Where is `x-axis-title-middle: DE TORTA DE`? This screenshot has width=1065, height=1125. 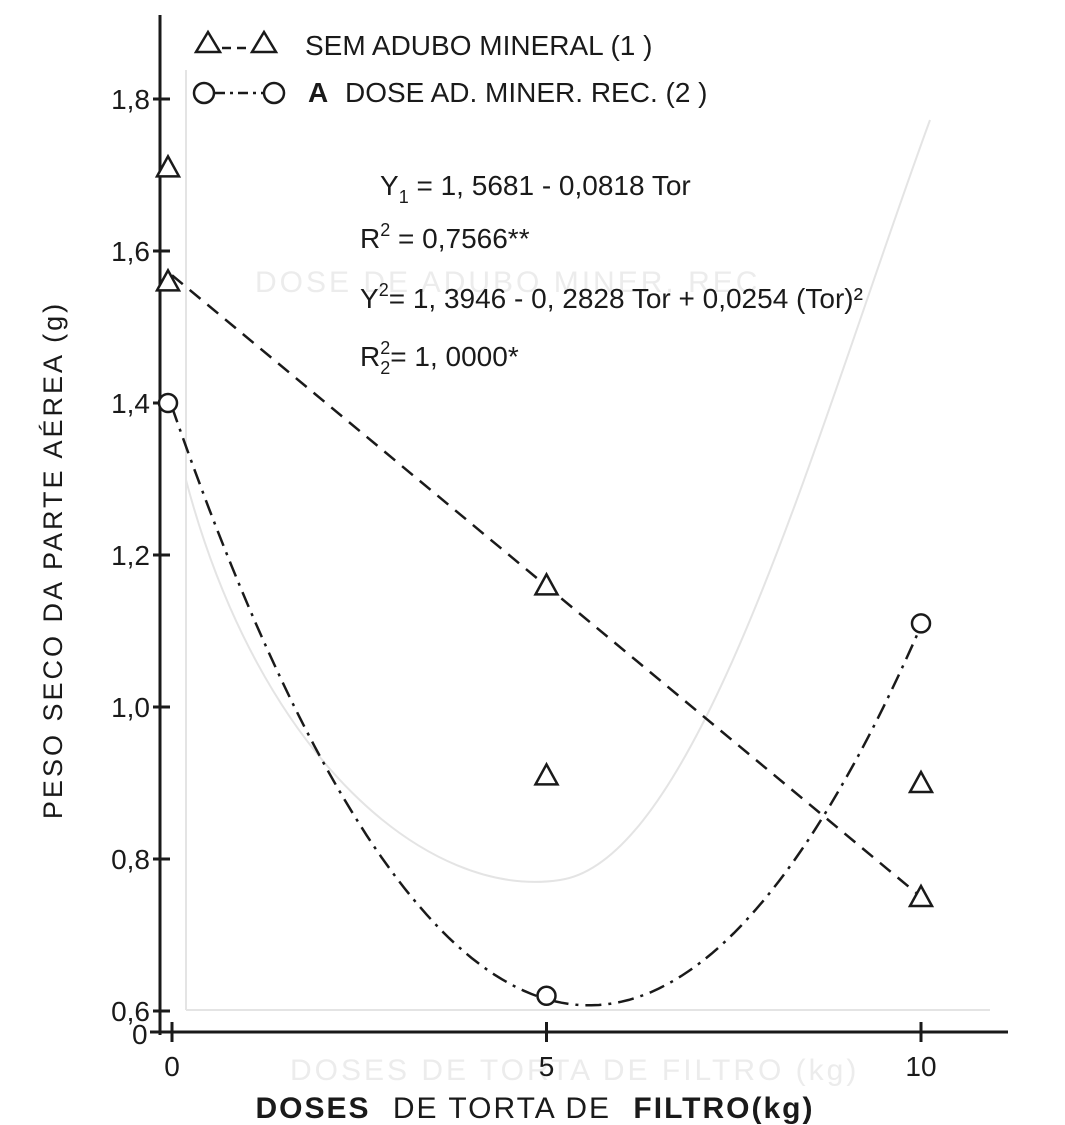
x-axis-title-middle: DE TORTA DE is located at coordinates (502, 1108).